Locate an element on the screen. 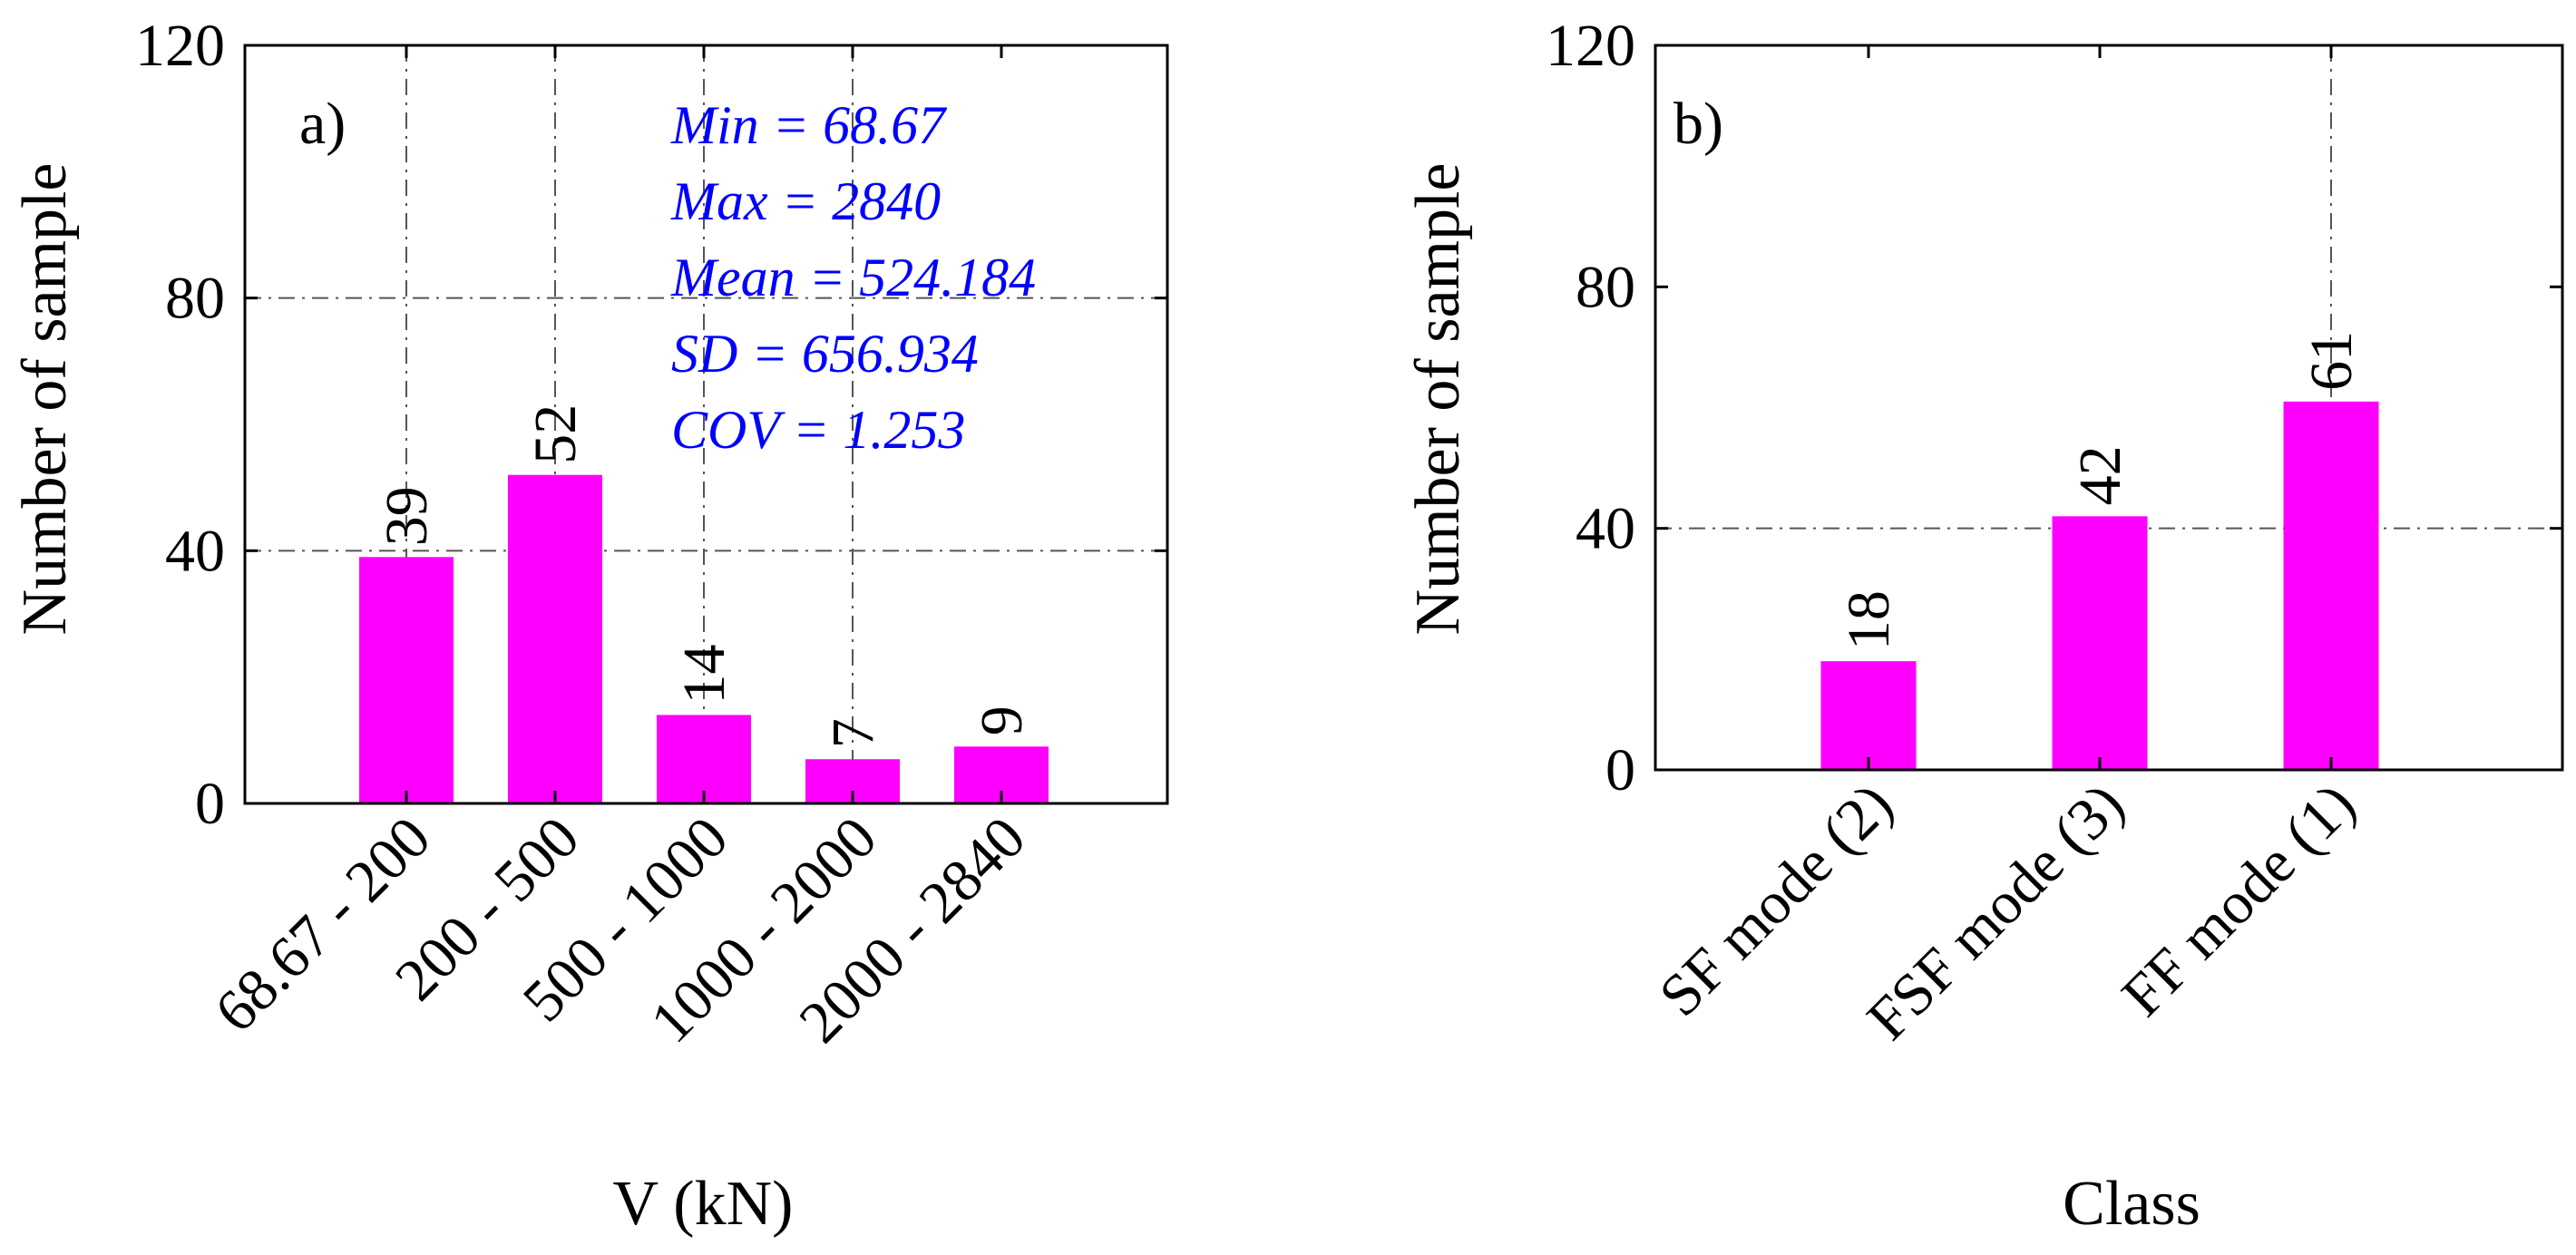 The image size is (2576, 1255). stat-min: Min = 68.67 is located at coordinates (809, 125).